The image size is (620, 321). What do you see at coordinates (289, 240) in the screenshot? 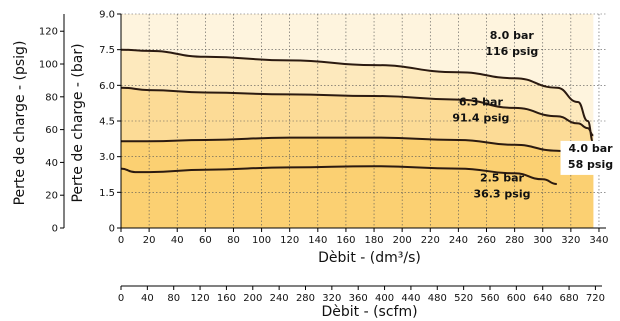
I see `x-tick-label: 120` at bounding box center [289, 240].